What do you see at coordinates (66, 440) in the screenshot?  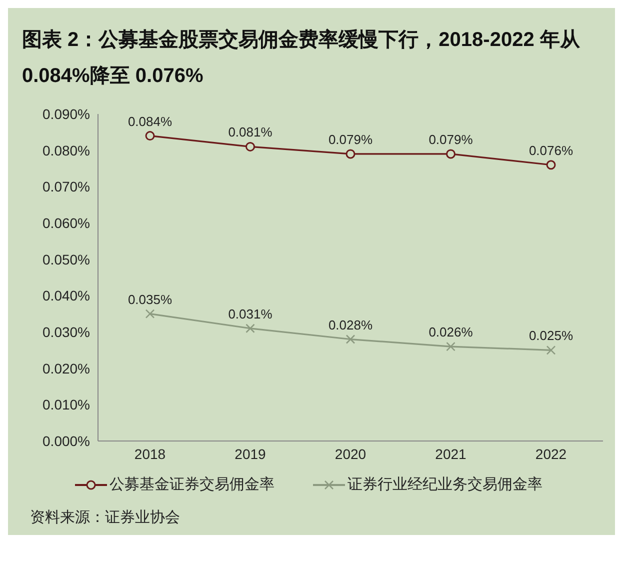 I see `y-tick-label: 0.000%` at bounding box center [66, 440].